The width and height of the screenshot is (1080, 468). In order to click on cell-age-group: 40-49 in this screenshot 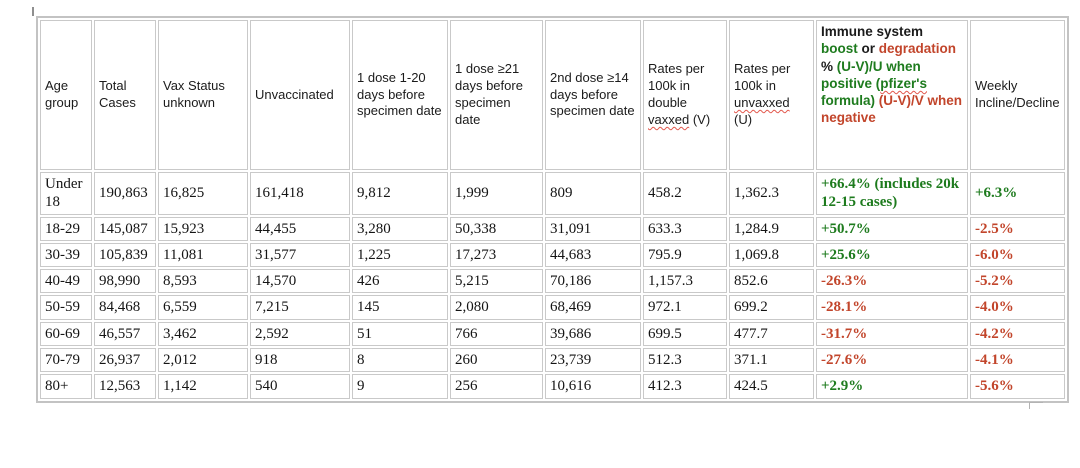, I will do `click(66, 281)`.